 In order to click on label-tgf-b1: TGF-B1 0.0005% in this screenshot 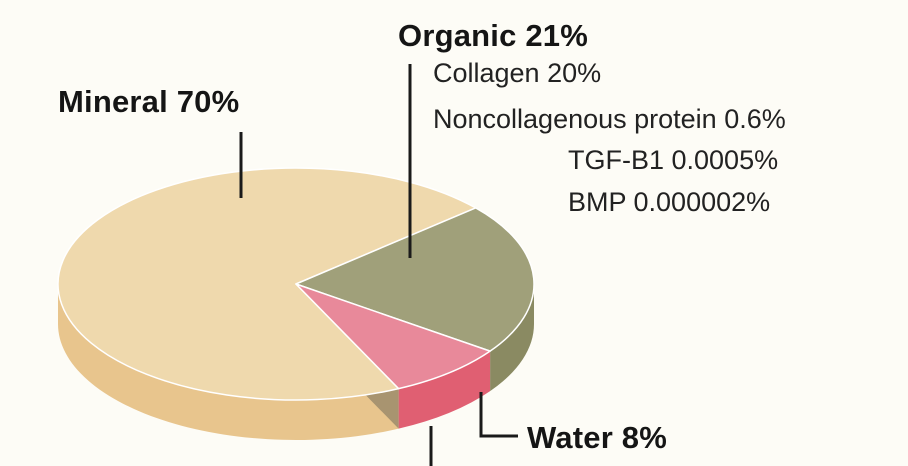, I will do `click(673, 160)`.